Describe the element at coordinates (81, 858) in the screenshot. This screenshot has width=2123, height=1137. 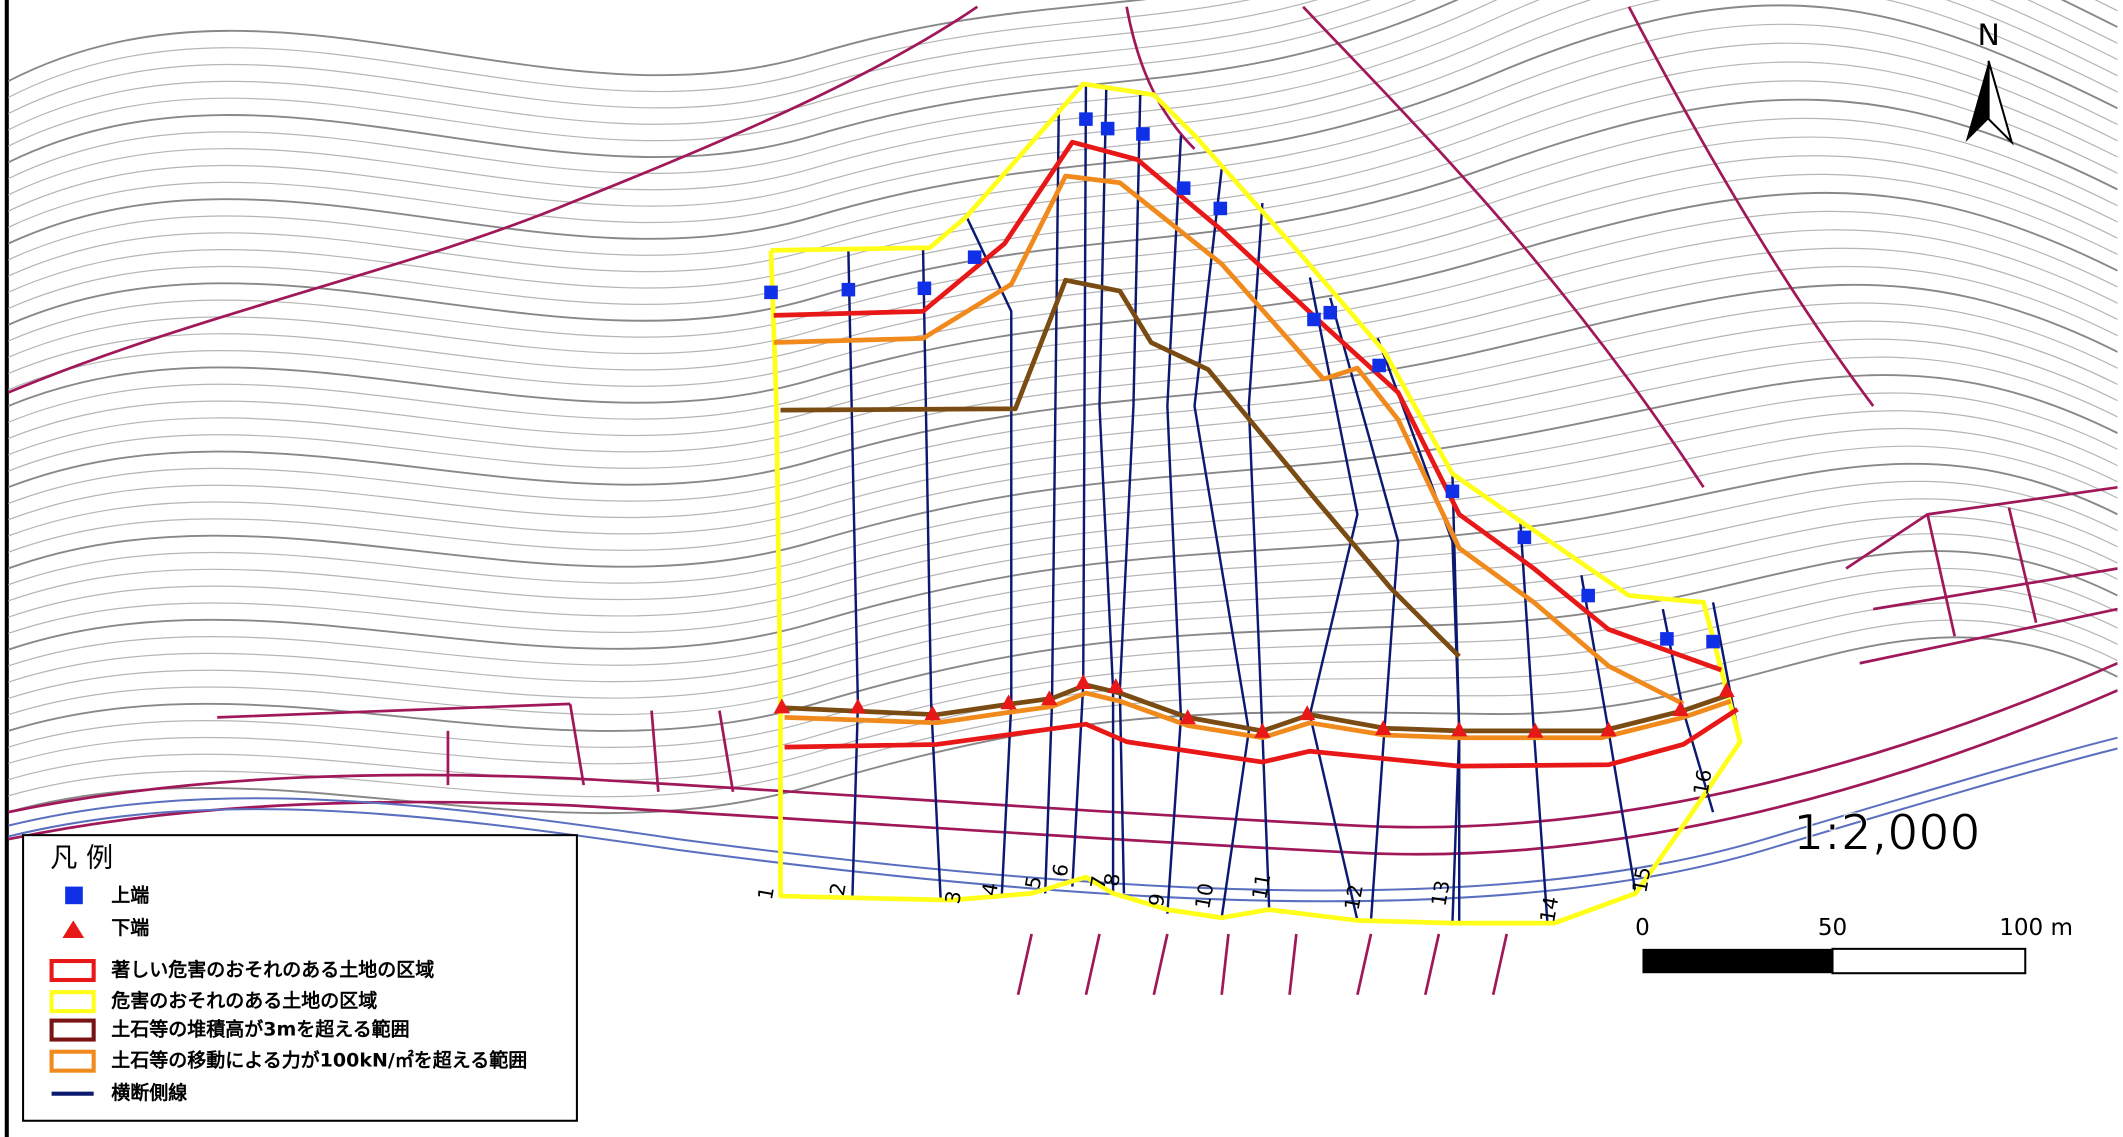
I see `legend-title: 凡 例` at that location.